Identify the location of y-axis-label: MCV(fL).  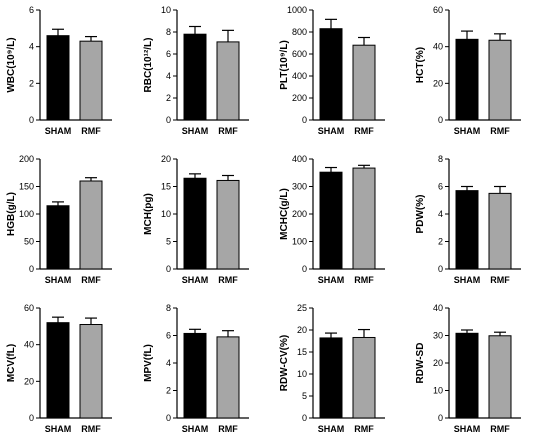
(11, 363).